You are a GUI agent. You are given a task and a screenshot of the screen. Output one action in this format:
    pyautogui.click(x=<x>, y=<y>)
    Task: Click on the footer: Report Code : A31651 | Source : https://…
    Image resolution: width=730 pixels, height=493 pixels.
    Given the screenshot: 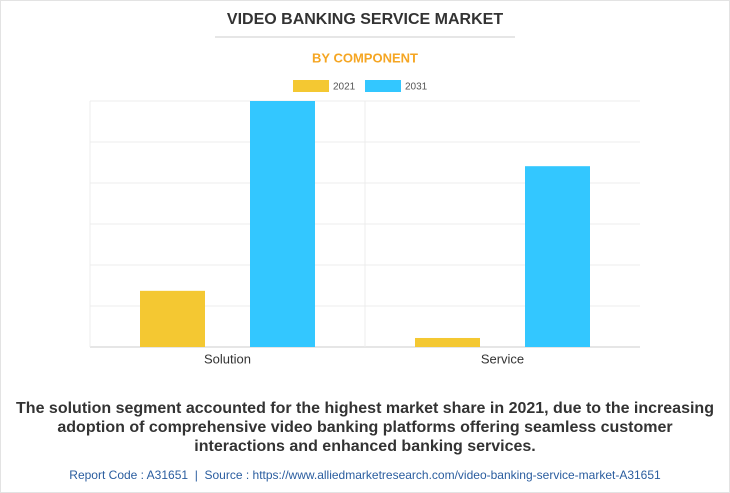 What is the action you would take?
    pyautogui.click(x=365, y=475)
    